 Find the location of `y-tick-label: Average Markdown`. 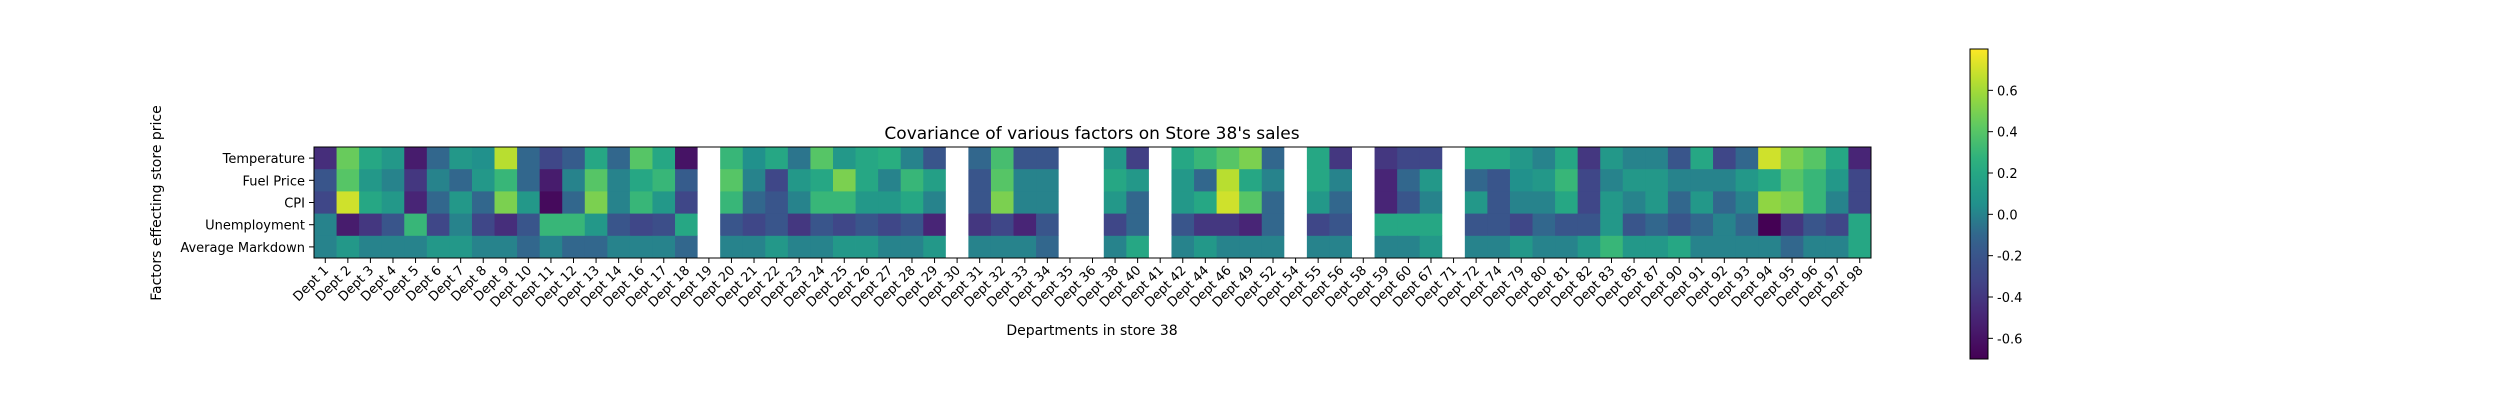

y-tick-label: Average Markdown is located at coordinates (242, 248).